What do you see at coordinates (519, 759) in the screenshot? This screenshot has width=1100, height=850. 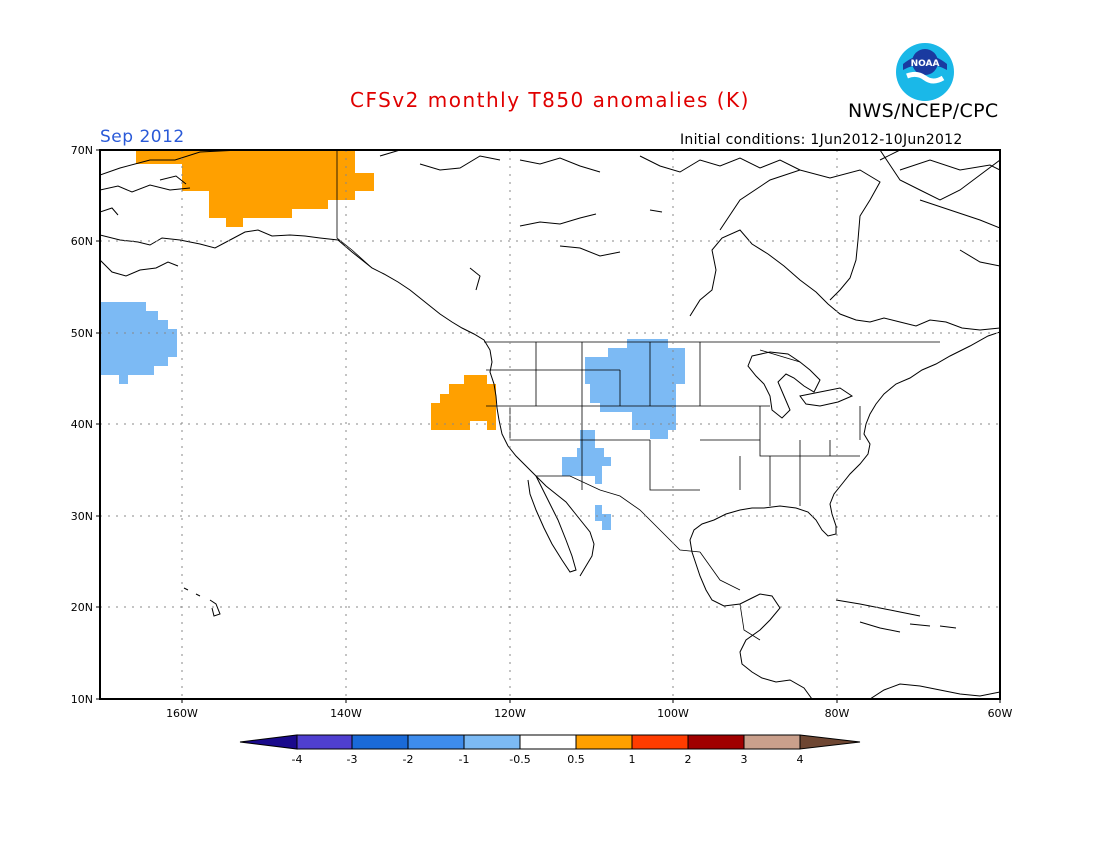 I see `colorbar-tick: -0.5` at bounding box center [519, 759].